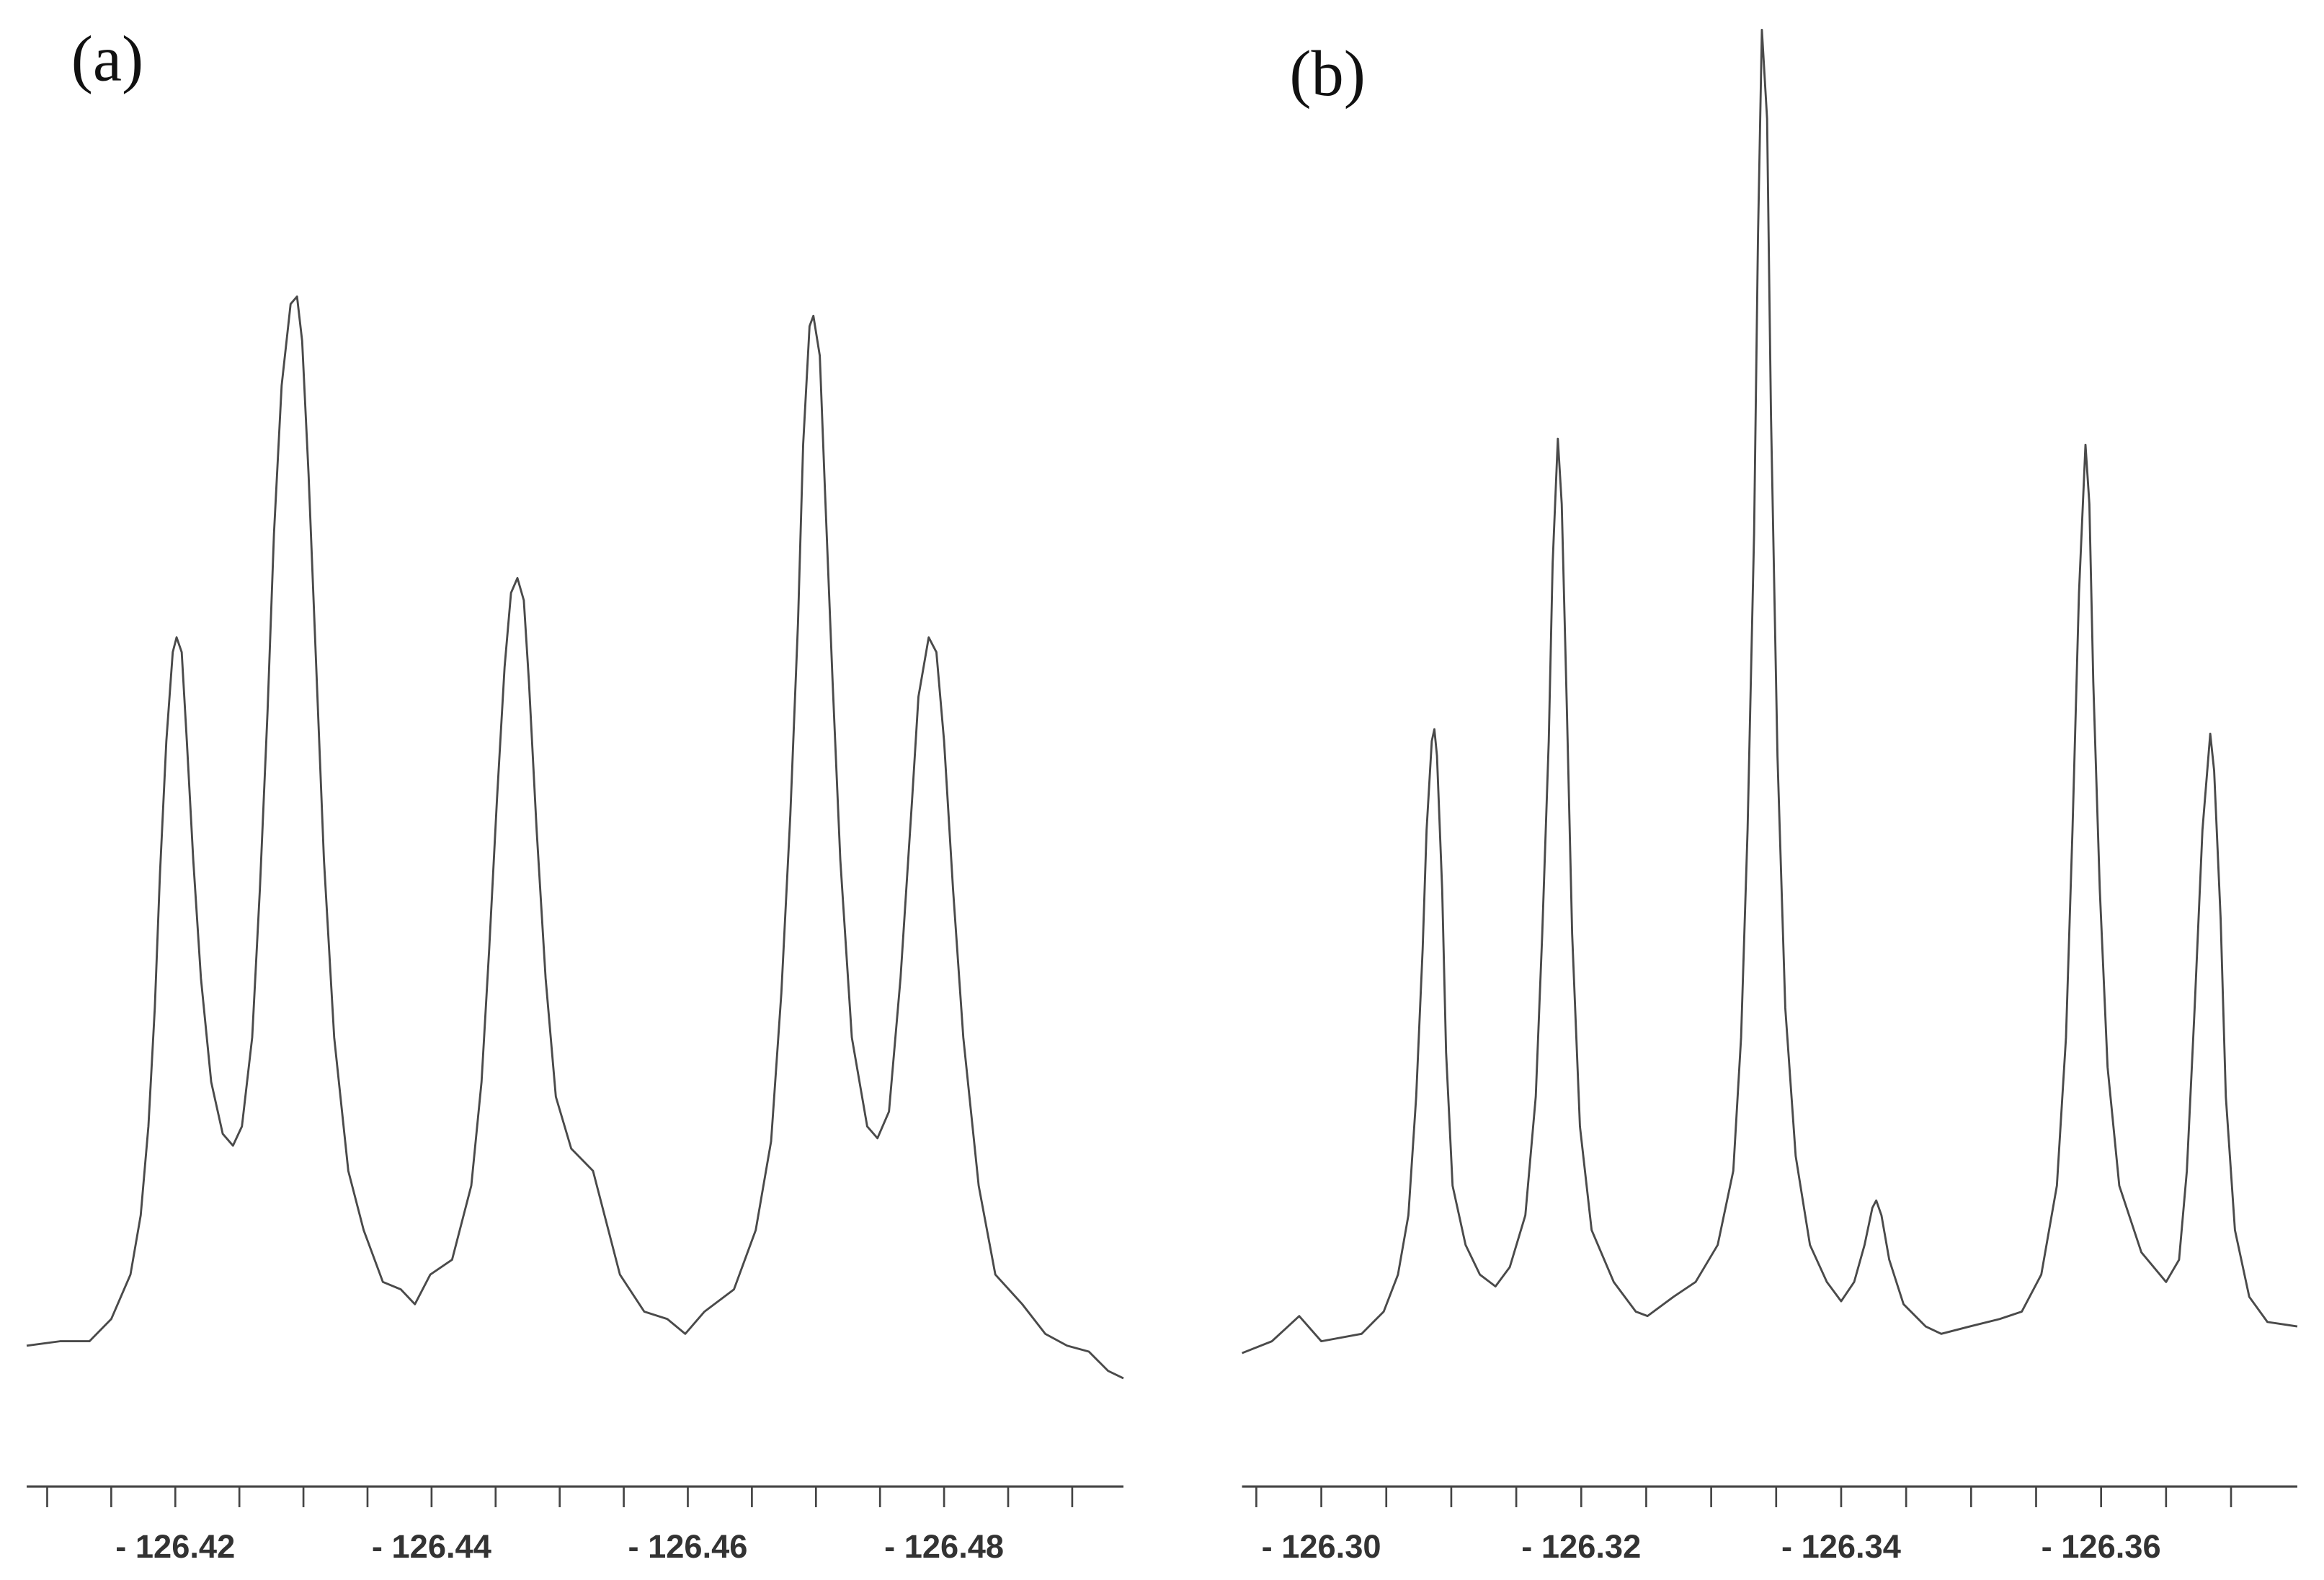 The height and width of the screenshot is (1580, 2324). I want to click on x-tick-label: - 126.48, so click(944, 1547).